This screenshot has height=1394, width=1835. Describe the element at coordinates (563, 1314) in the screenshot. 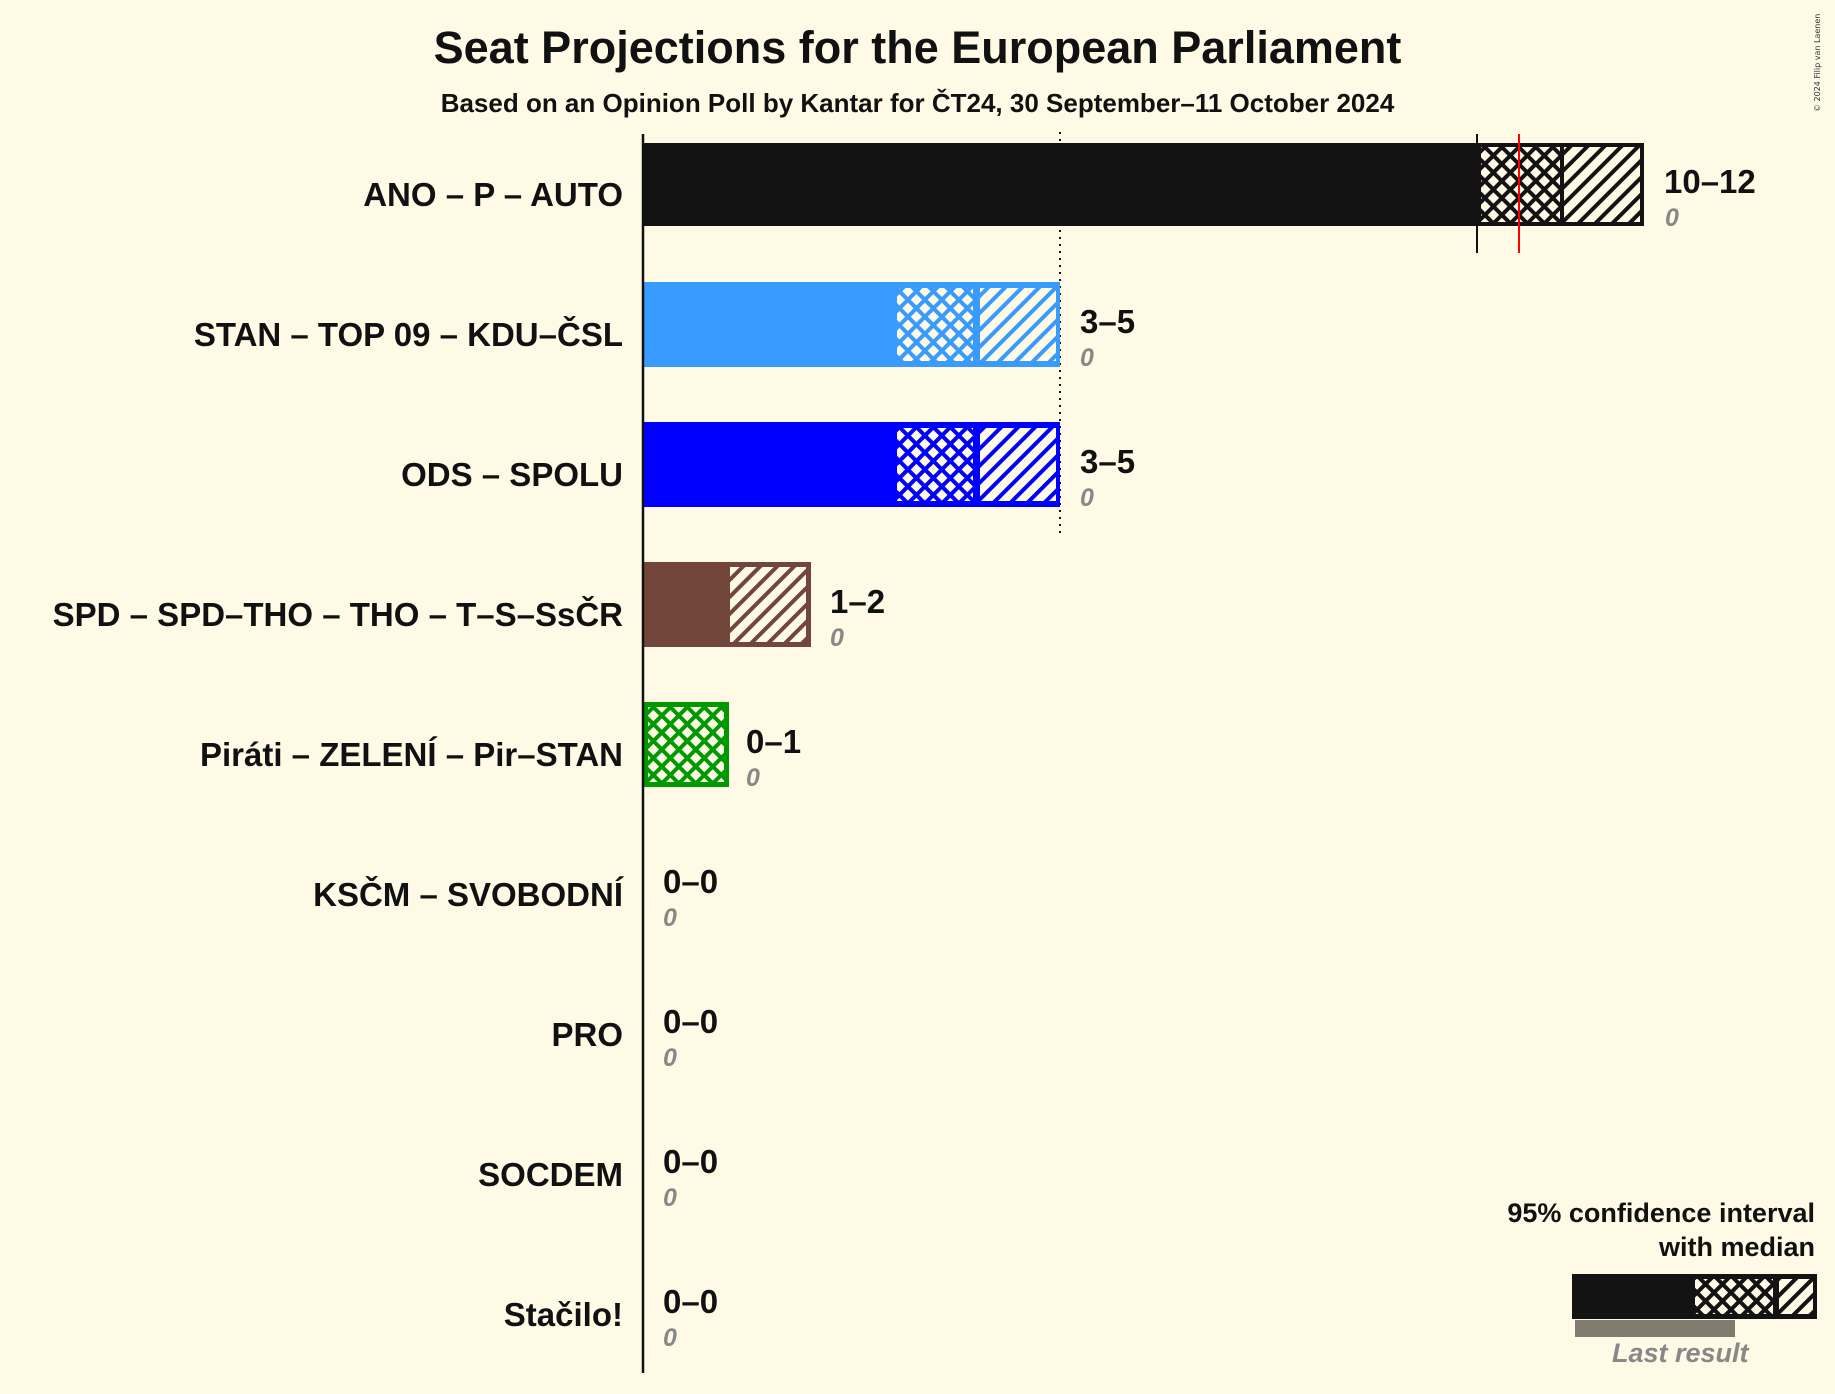

I see `party-label: Stačilo!` at that location.